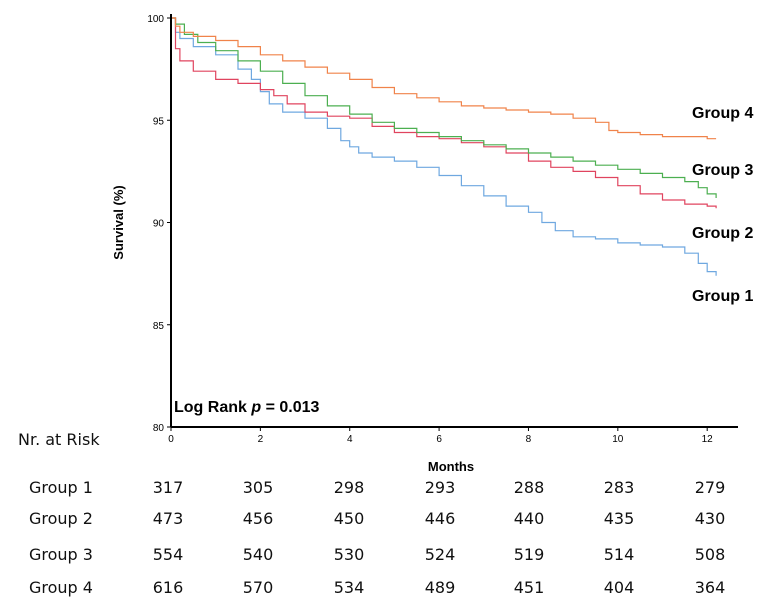 Image resolution: width=775 pixels, height=607 pixels. I want to click on risk-cell: 279, so click(710, 487).